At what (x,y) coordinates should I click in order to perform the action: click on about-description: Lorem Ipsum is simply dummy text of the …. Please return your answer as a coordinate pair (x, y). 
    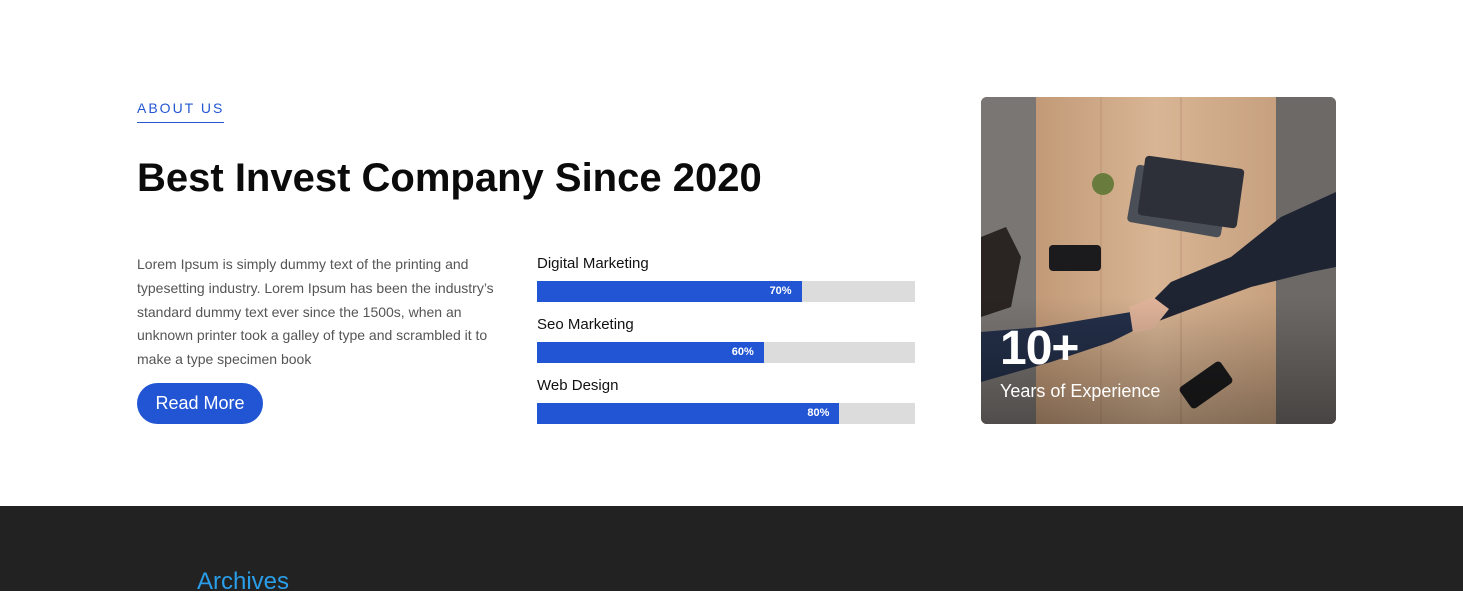
    Looking at the image, I should click on (315, 312).